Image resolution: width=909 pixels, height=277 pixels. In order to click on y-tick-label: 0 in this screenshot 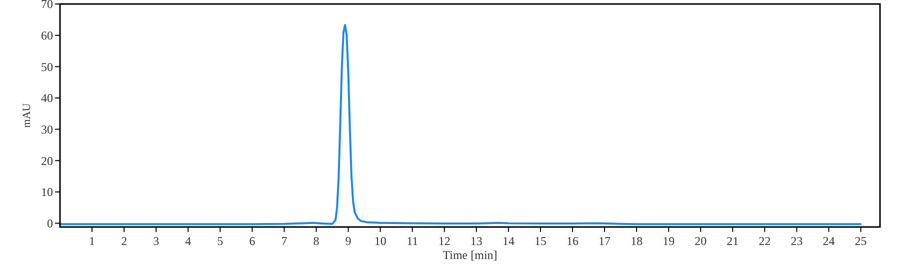, I will do `click(50, 223)`.